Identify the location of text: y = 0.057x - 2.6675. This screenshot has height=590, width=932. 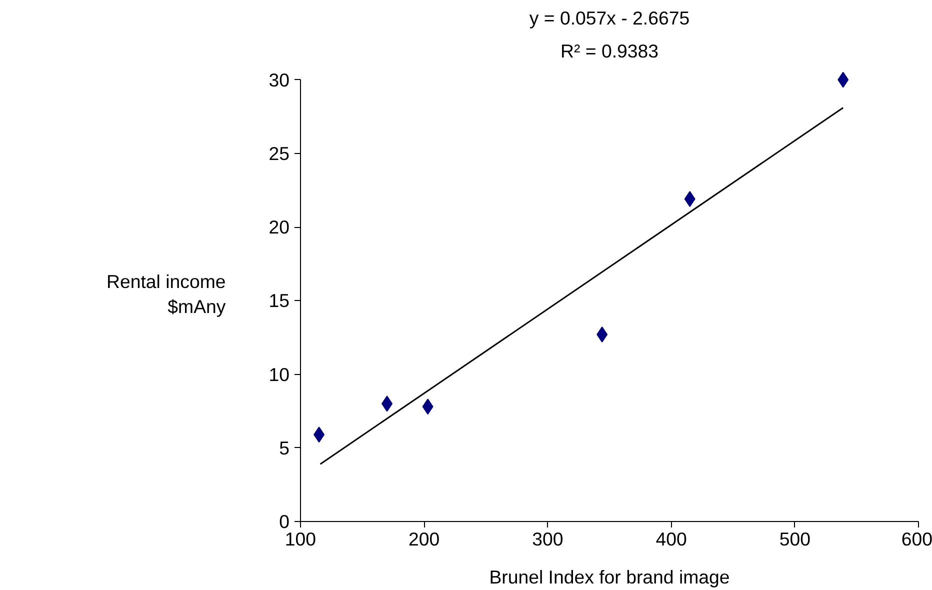
(609, 18).